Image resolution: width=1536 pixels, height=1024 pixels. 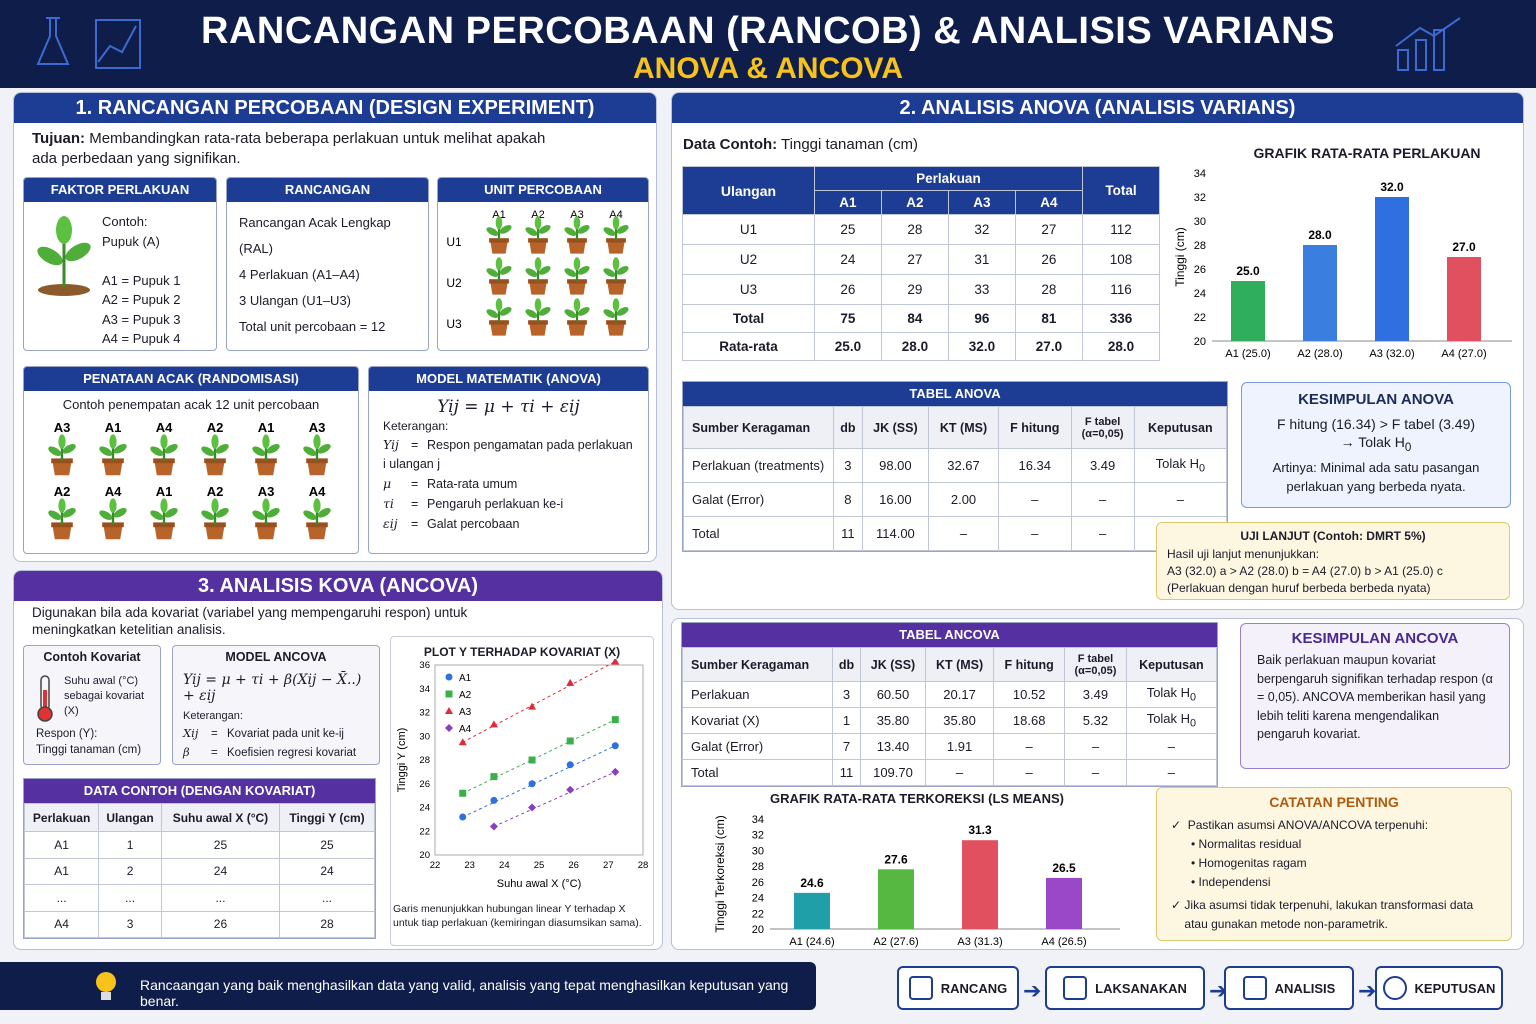 What do you see at coordinates (981, 318) in the screenshot?
I see `table-cell: 96` at bounding box center [981, 318].